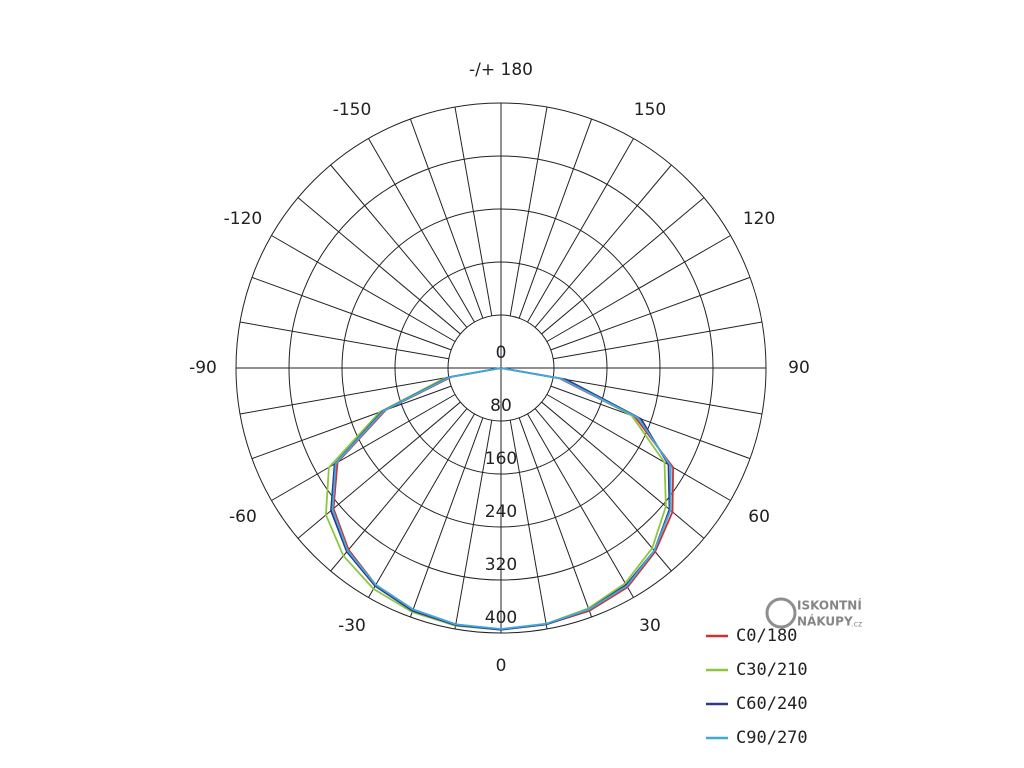 The height and width of the screenshot is (768, 1024). I want to click on legend-label: C30/210, so click(772, 670).